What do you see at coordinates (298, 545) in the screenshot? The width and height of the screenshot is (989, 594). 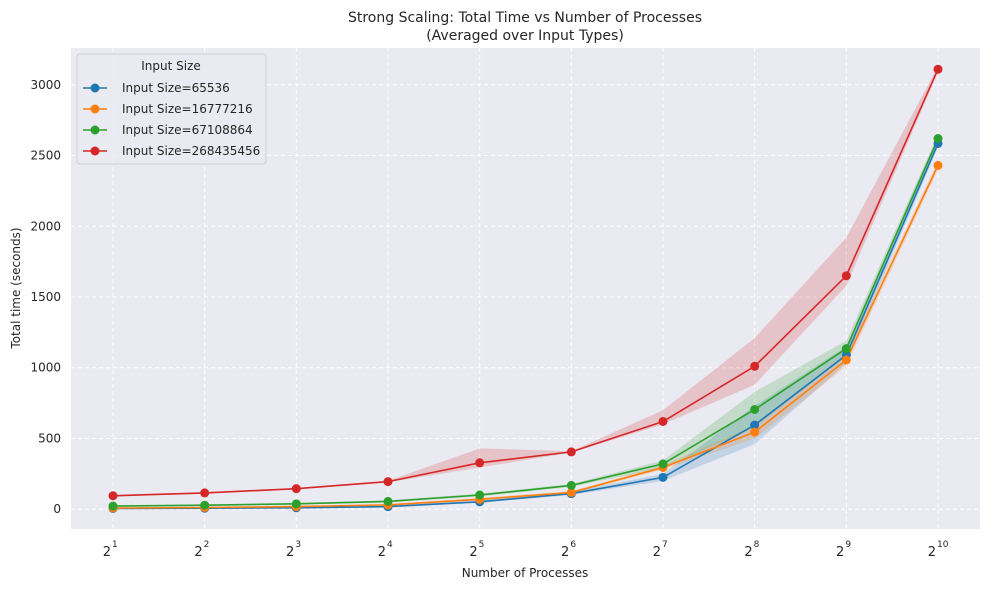 I see `x-tick-exponent: 3` at bounding box center [298, 545].